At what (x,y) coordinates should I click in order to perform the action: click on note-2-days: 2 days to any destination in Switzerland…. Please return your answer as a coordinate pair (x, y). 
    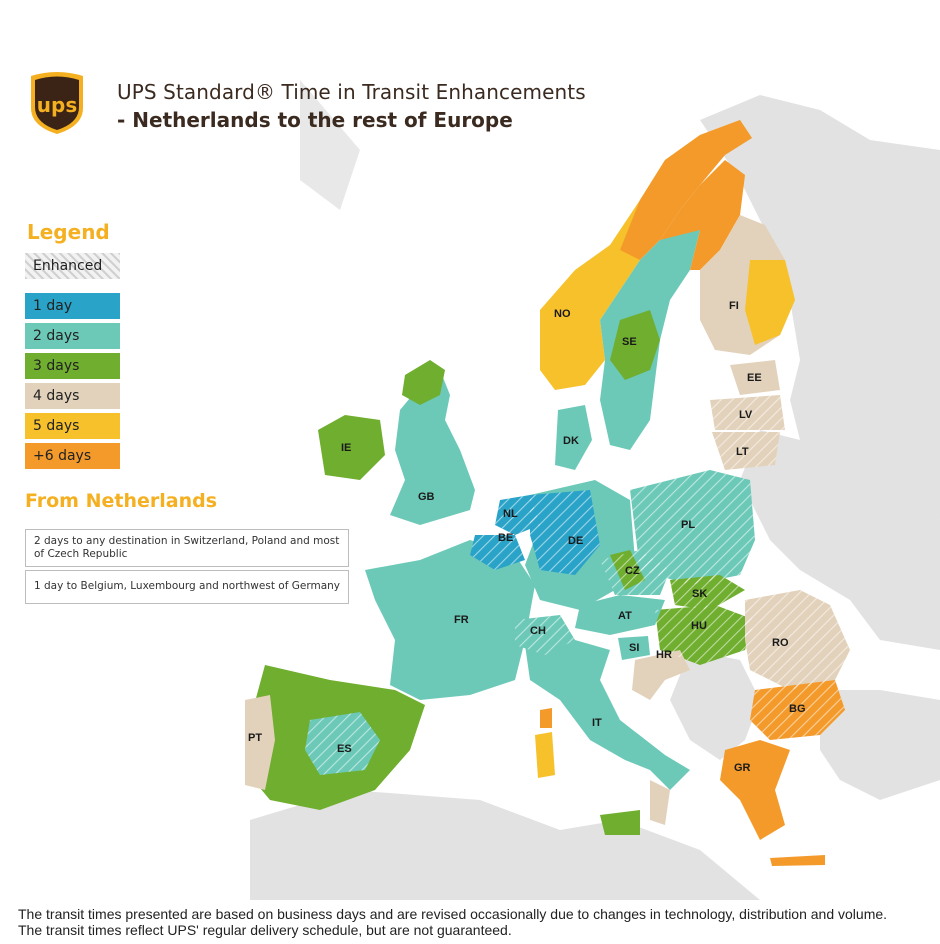
    Looking at the image, I should click on (187, 548).